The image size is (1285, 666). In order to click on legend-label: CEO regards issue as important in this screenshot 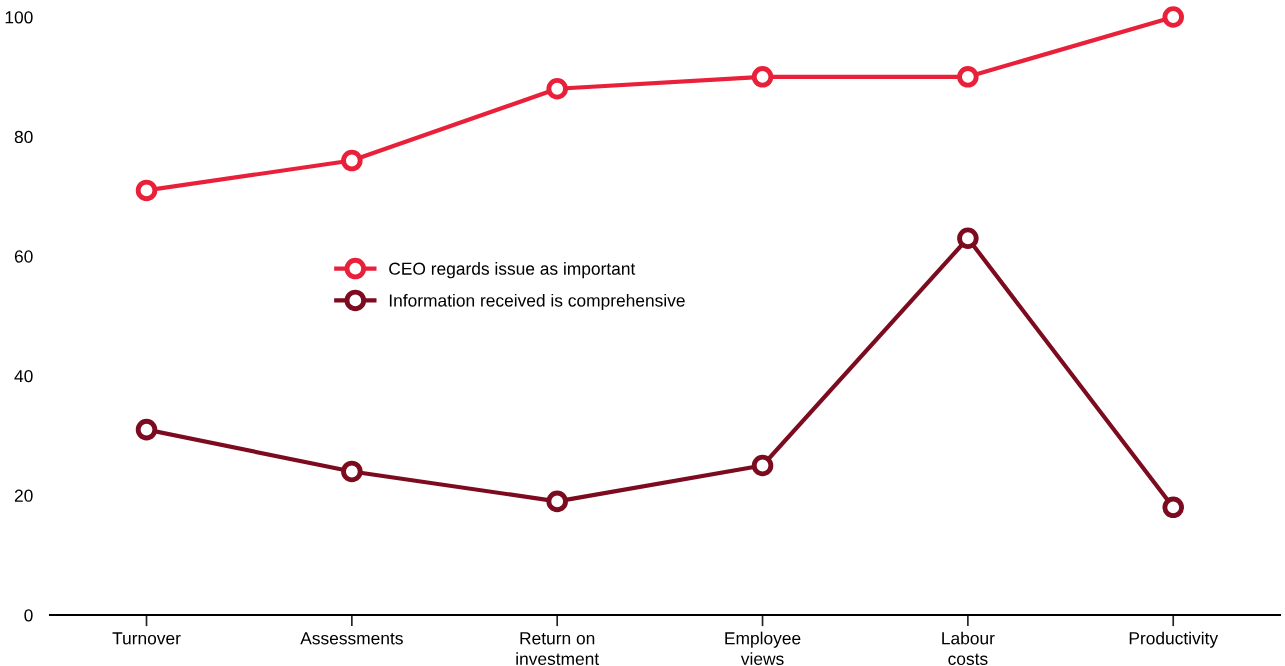, I will do `click(512, 270)`.